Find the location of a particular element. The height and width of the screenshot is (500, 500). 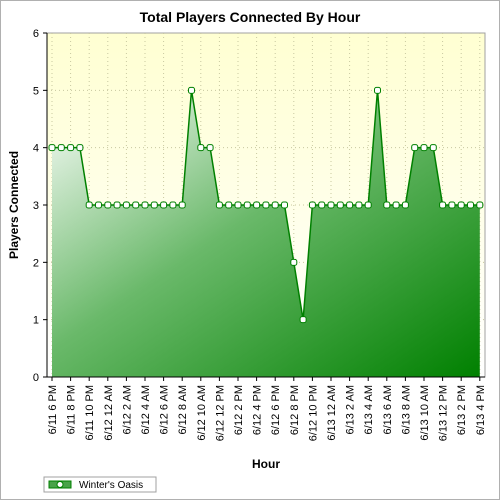

x-tick-label: 6/13 2 AM is located at coordinates (351, 410).